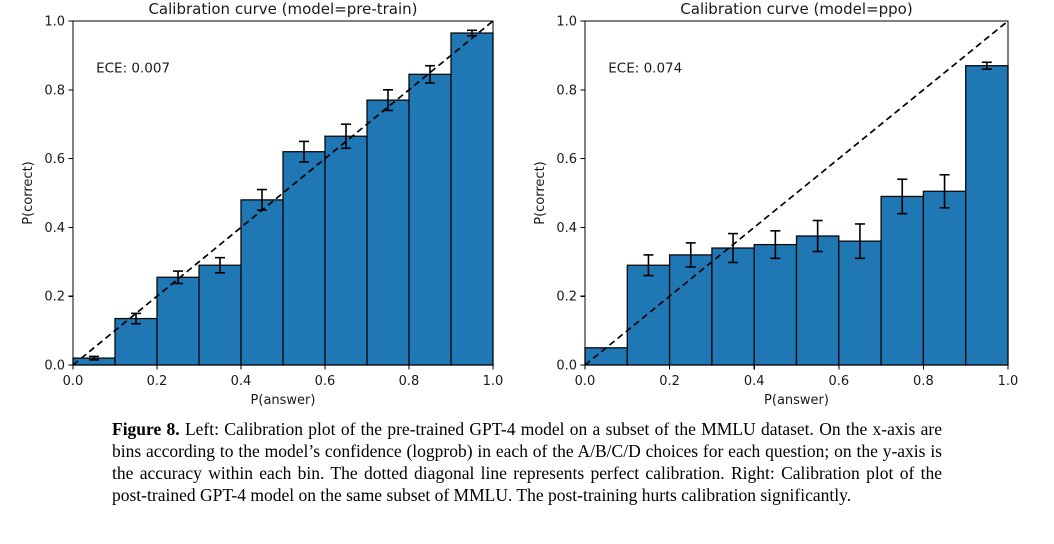 This screenshot has width=1054, height=544. I want to click on chart-title: Calibration curve (model=pre-train), so click(282, 9).